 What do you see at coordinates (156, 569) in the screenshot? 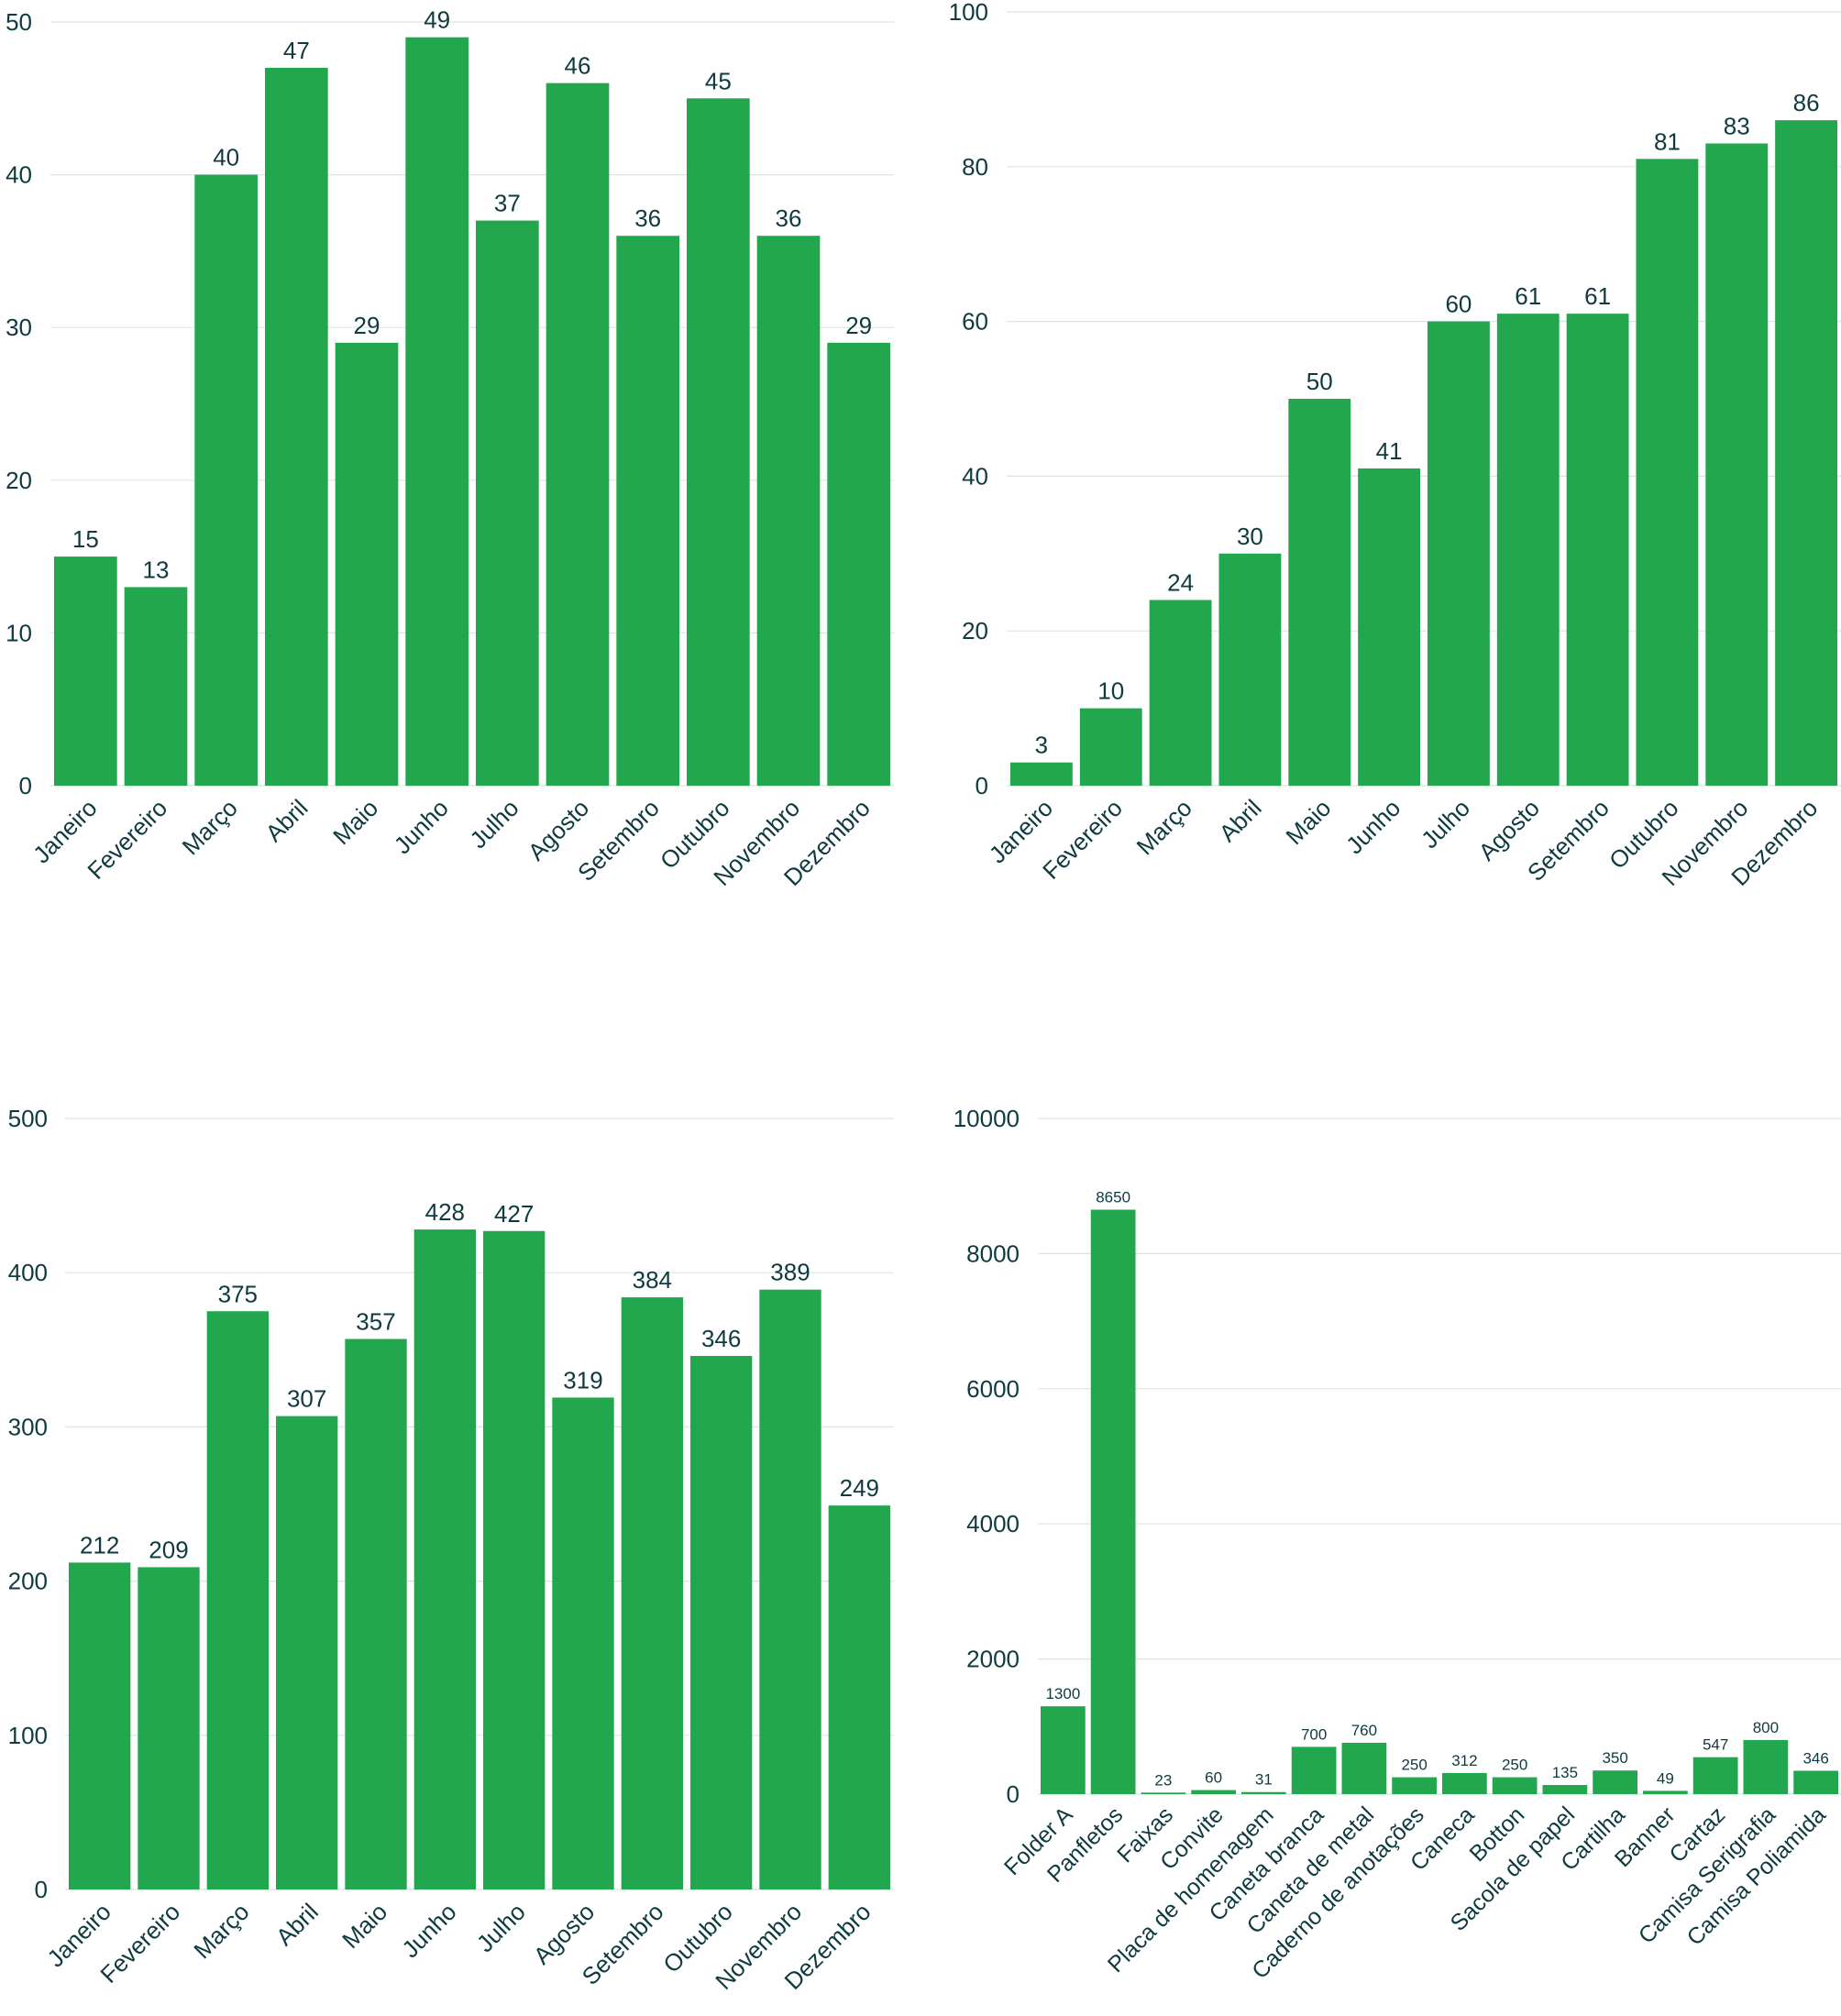
I see `data-label: 13` at bounding box center [156, 569].